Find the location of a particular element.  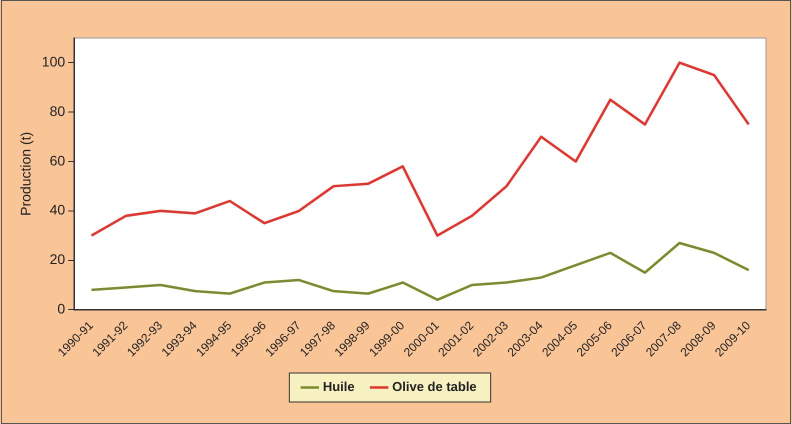

legend-label: Huile is located at coordinates (338, 386).